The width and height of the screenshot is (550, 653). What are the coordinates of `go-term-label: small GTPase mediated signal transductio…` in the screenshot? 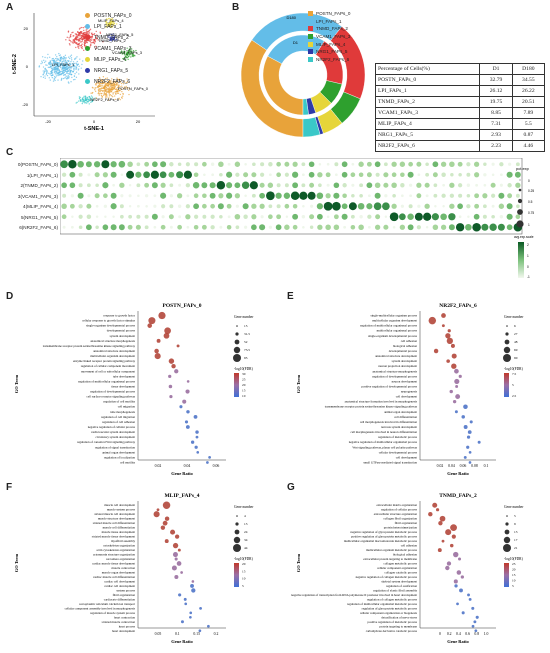 It's located at (390, 462).